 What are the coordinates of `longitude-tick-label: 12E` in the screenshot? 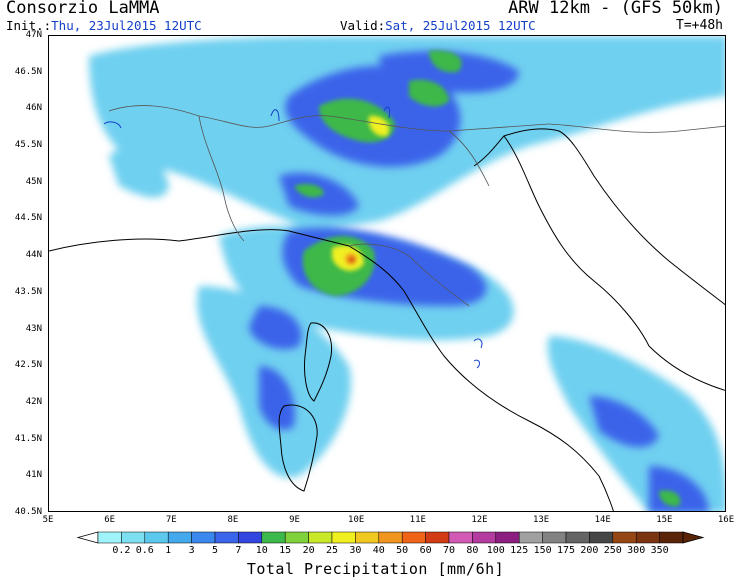 It's located at (479, 520).